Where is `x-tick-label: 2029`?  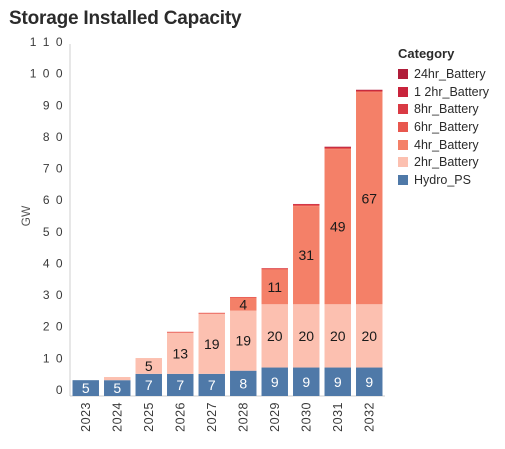
x-tick-label: 2029 is located at coordinates (275, 417).